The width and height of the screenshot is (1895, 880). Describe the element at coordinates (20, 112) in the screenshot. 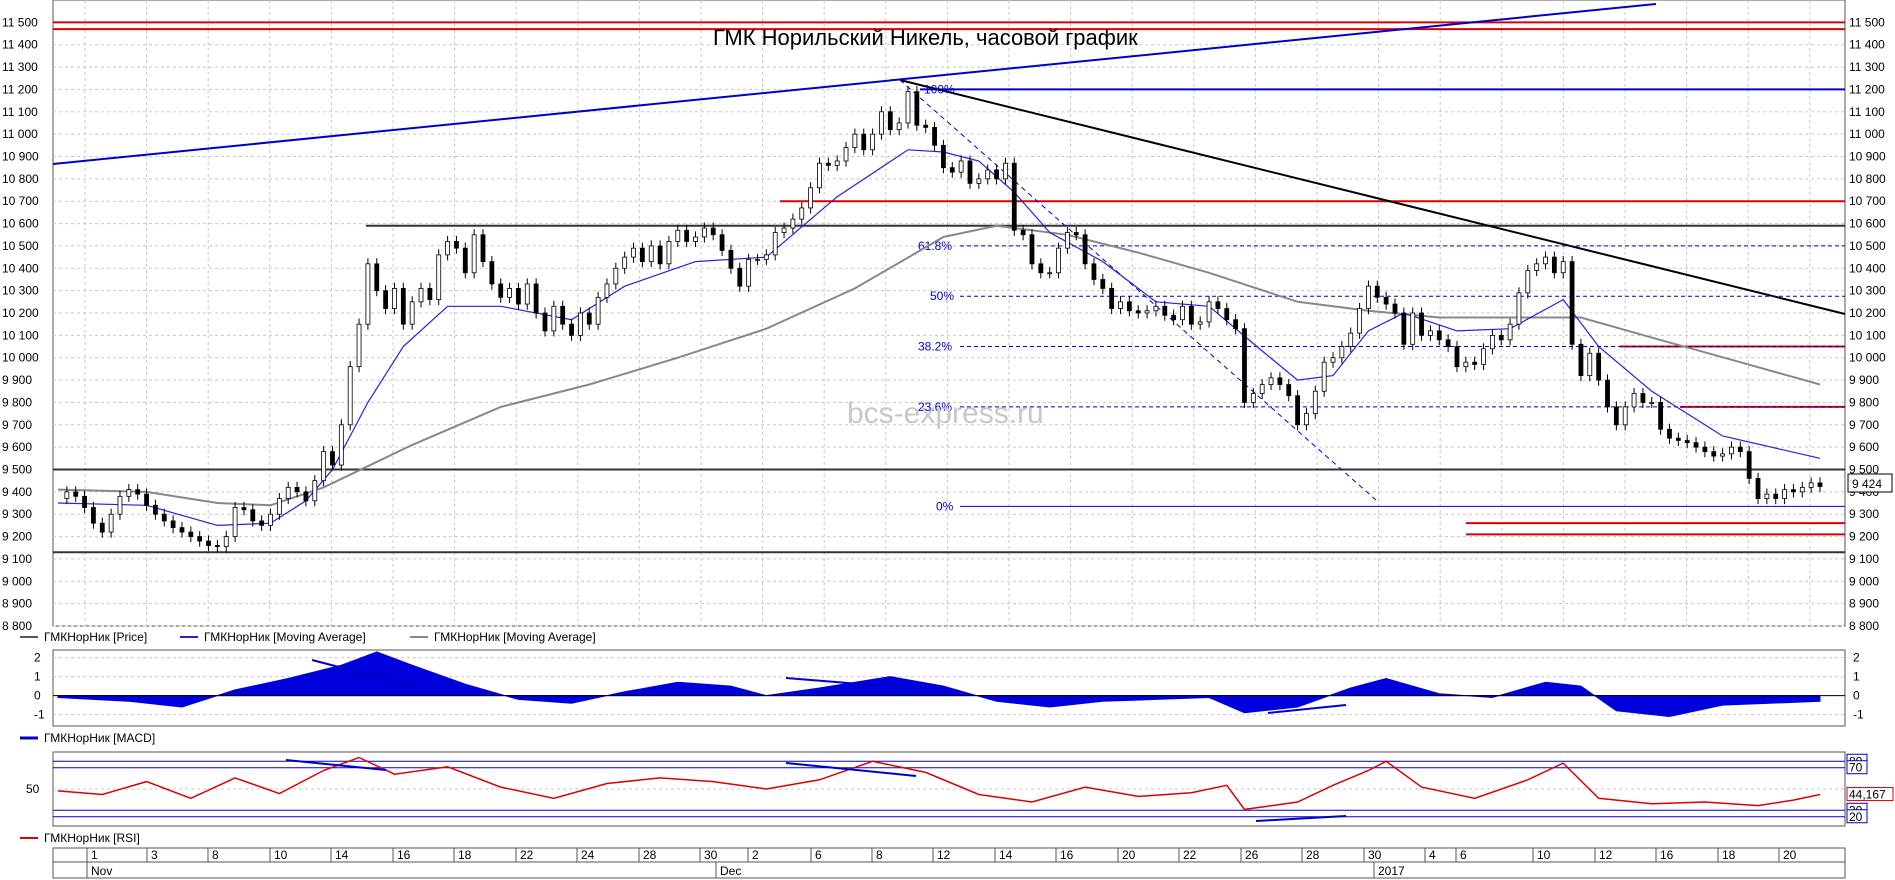

I see `price-y-tick-left: 11 100` at that location.